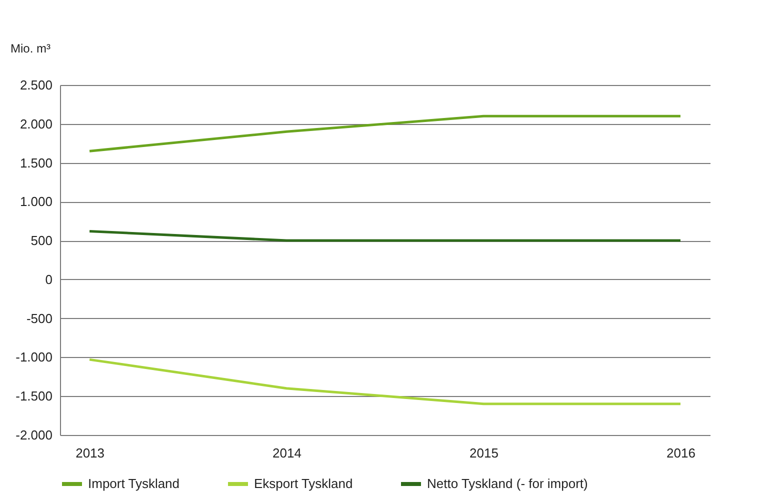 The height and width of the screenshot is (503, 767). What do you see at coordinates (507, 483) in the screenshot?
I see `legend-label: Netto Tyskland (- for import)` at bounding box center [507, 483].